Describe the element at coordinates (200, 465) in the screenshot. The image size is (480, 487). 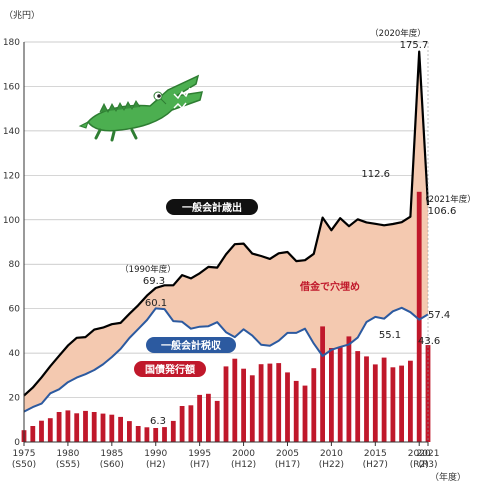
I see `x-tick-sublabel: (H7)` at that location.